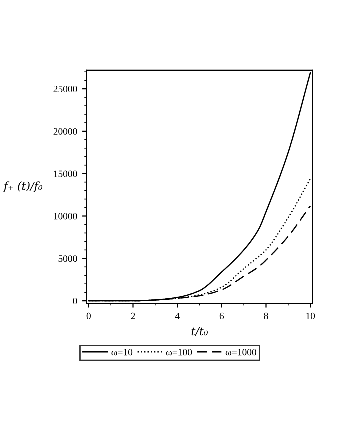 The height and width of the screenshot is (440, 340). What do you see at coordinates (311, 316) in the screenshot?
I see `x-tick-label: 10` at bounding box center [311, 316].